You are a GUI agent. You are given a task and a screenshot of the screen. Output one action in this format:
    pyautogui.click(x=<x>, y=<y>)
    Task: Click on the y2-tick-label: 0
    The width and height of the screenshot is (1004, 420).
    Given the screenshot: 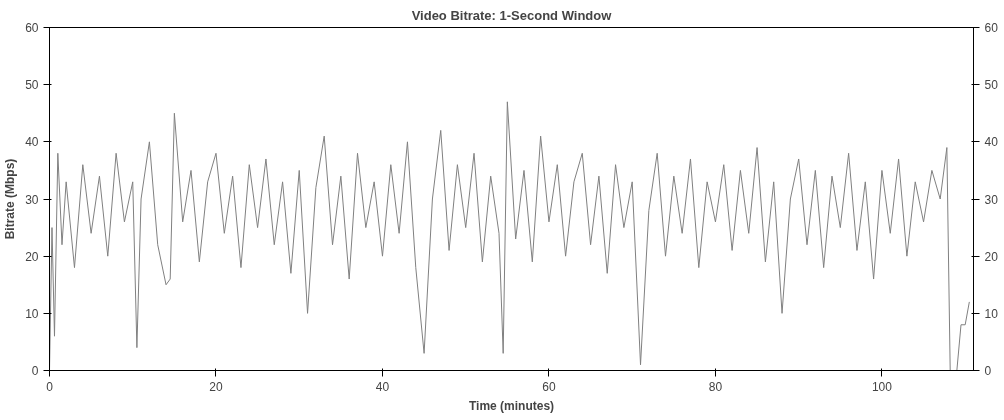 What is the action you would take?
    pyautogui.click(x=988, y=371)
    